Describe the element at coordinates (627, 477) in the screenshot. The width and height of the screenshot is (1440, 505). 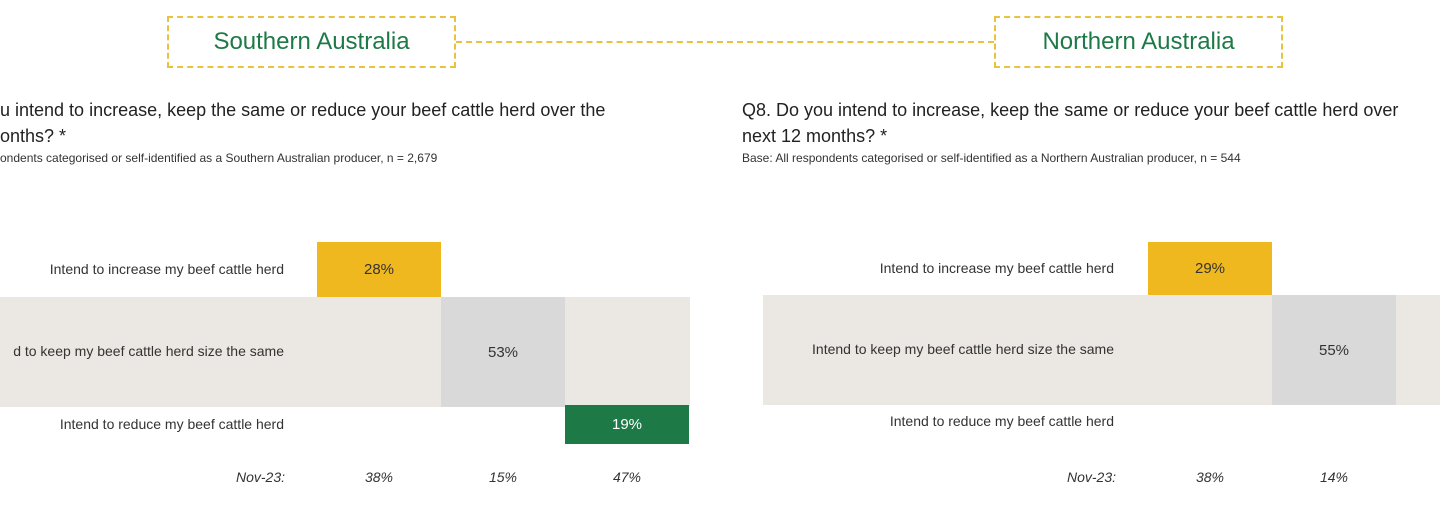
I see `southern-comparison-value: 47%` at that location.